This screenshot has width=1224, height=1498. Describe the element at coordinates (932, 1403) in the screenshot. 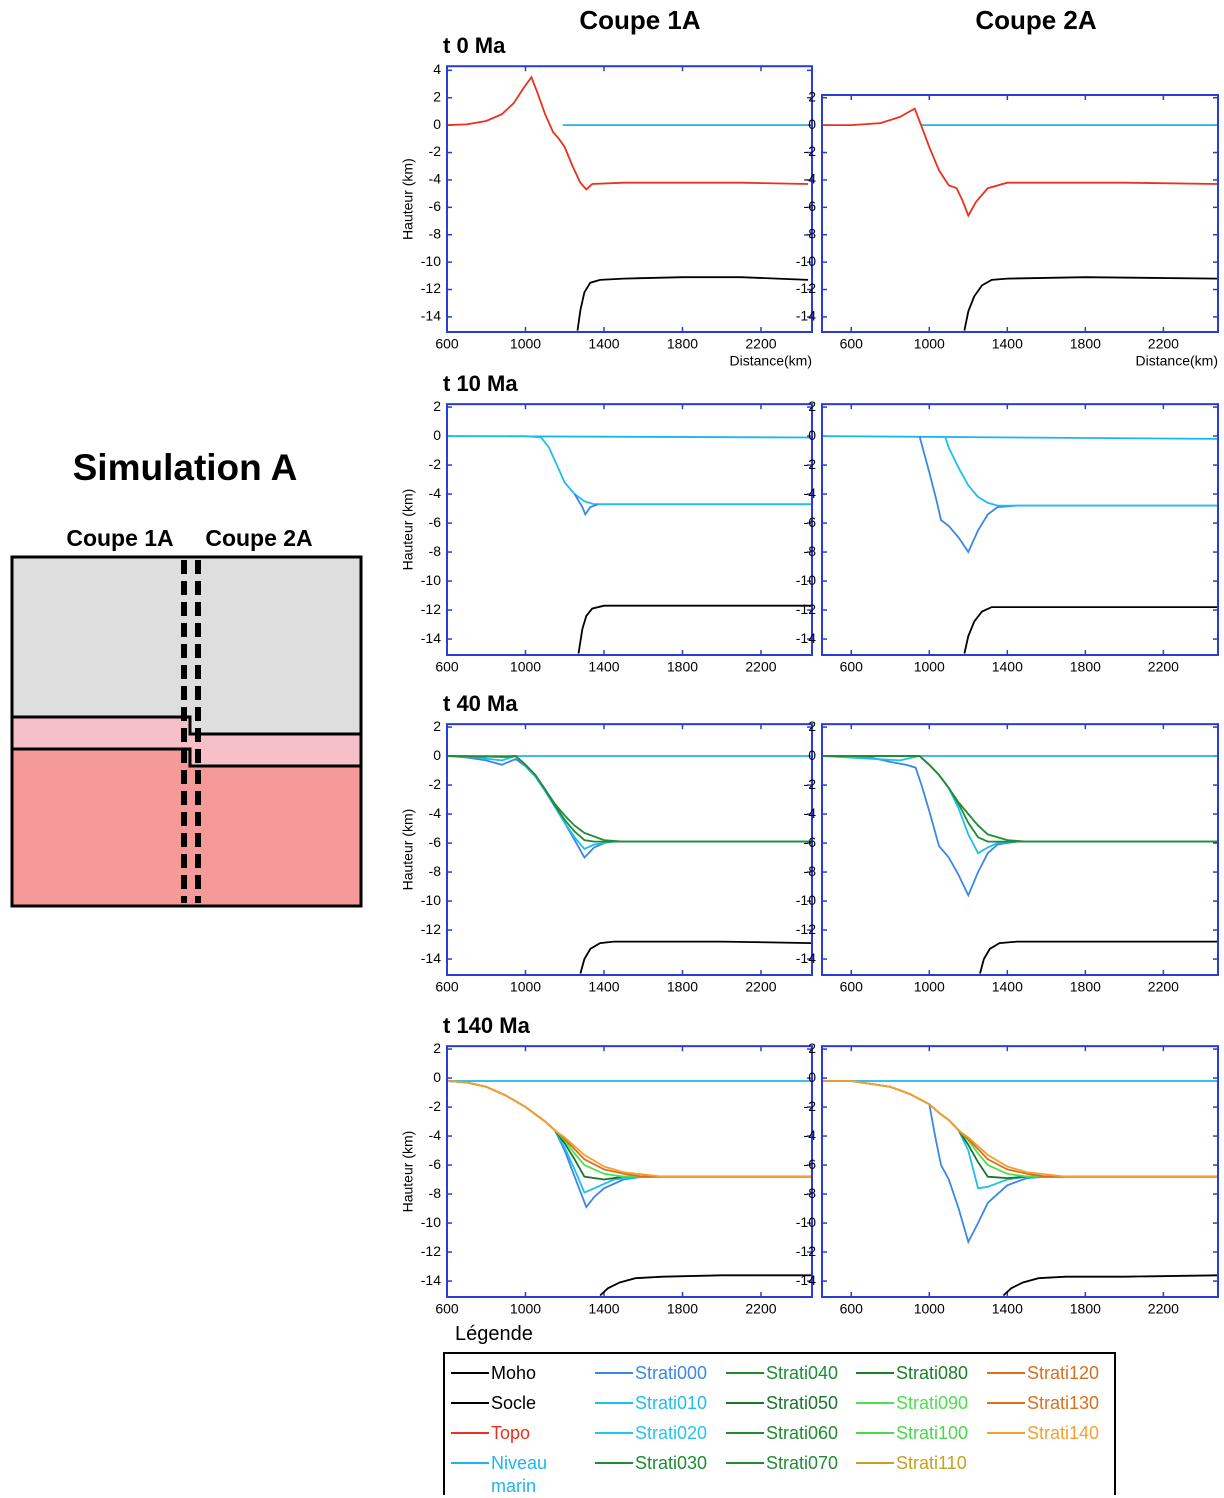

I see `legend-label: Strati090` at that location.